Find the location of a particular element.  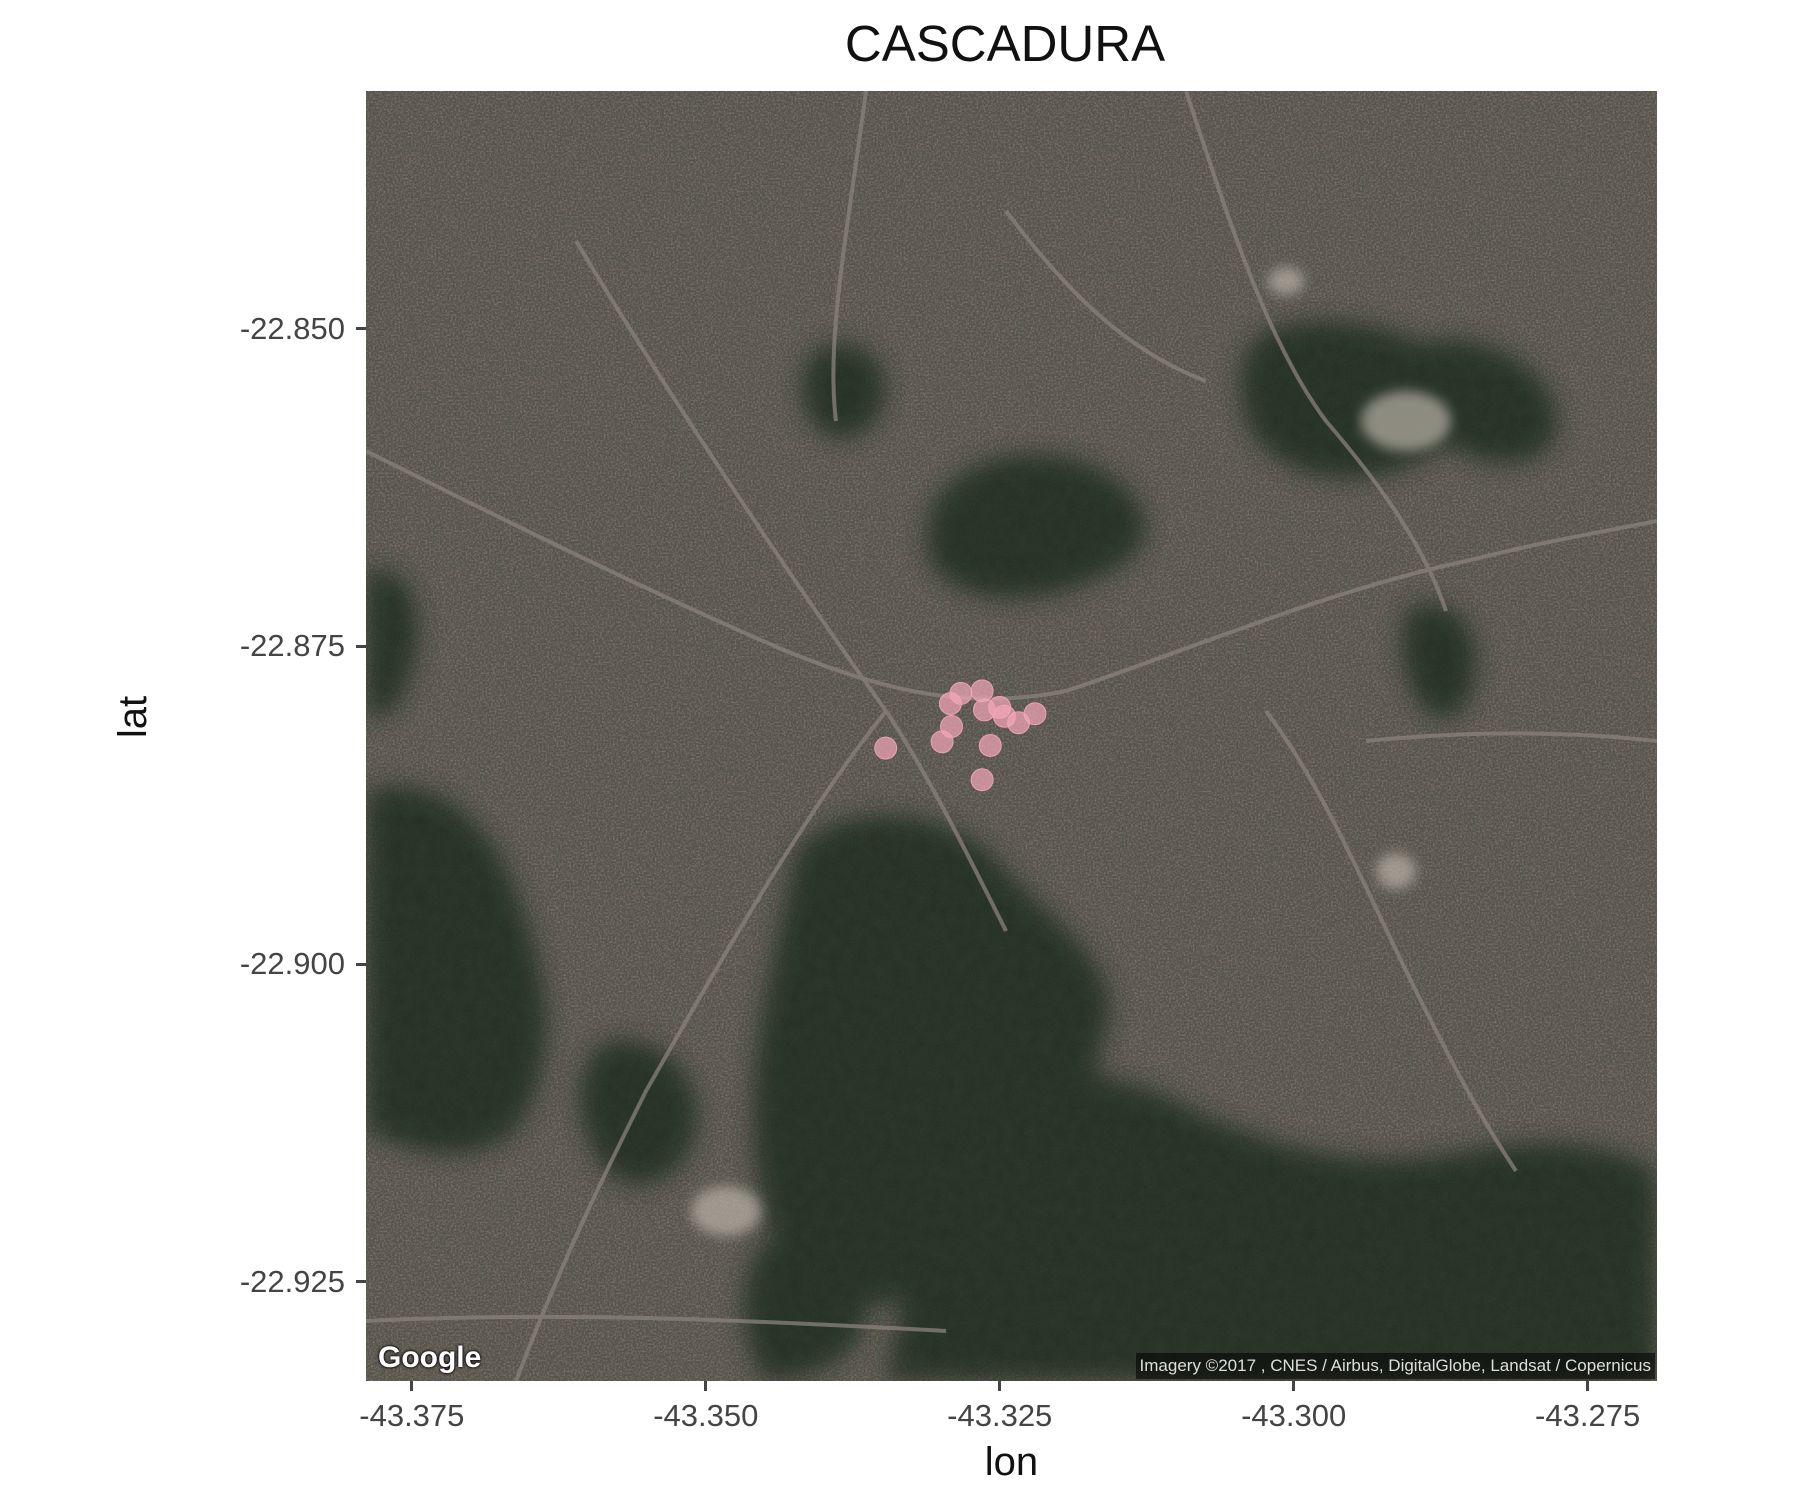

google-logo: Google is located at coordinates (430, 1357).